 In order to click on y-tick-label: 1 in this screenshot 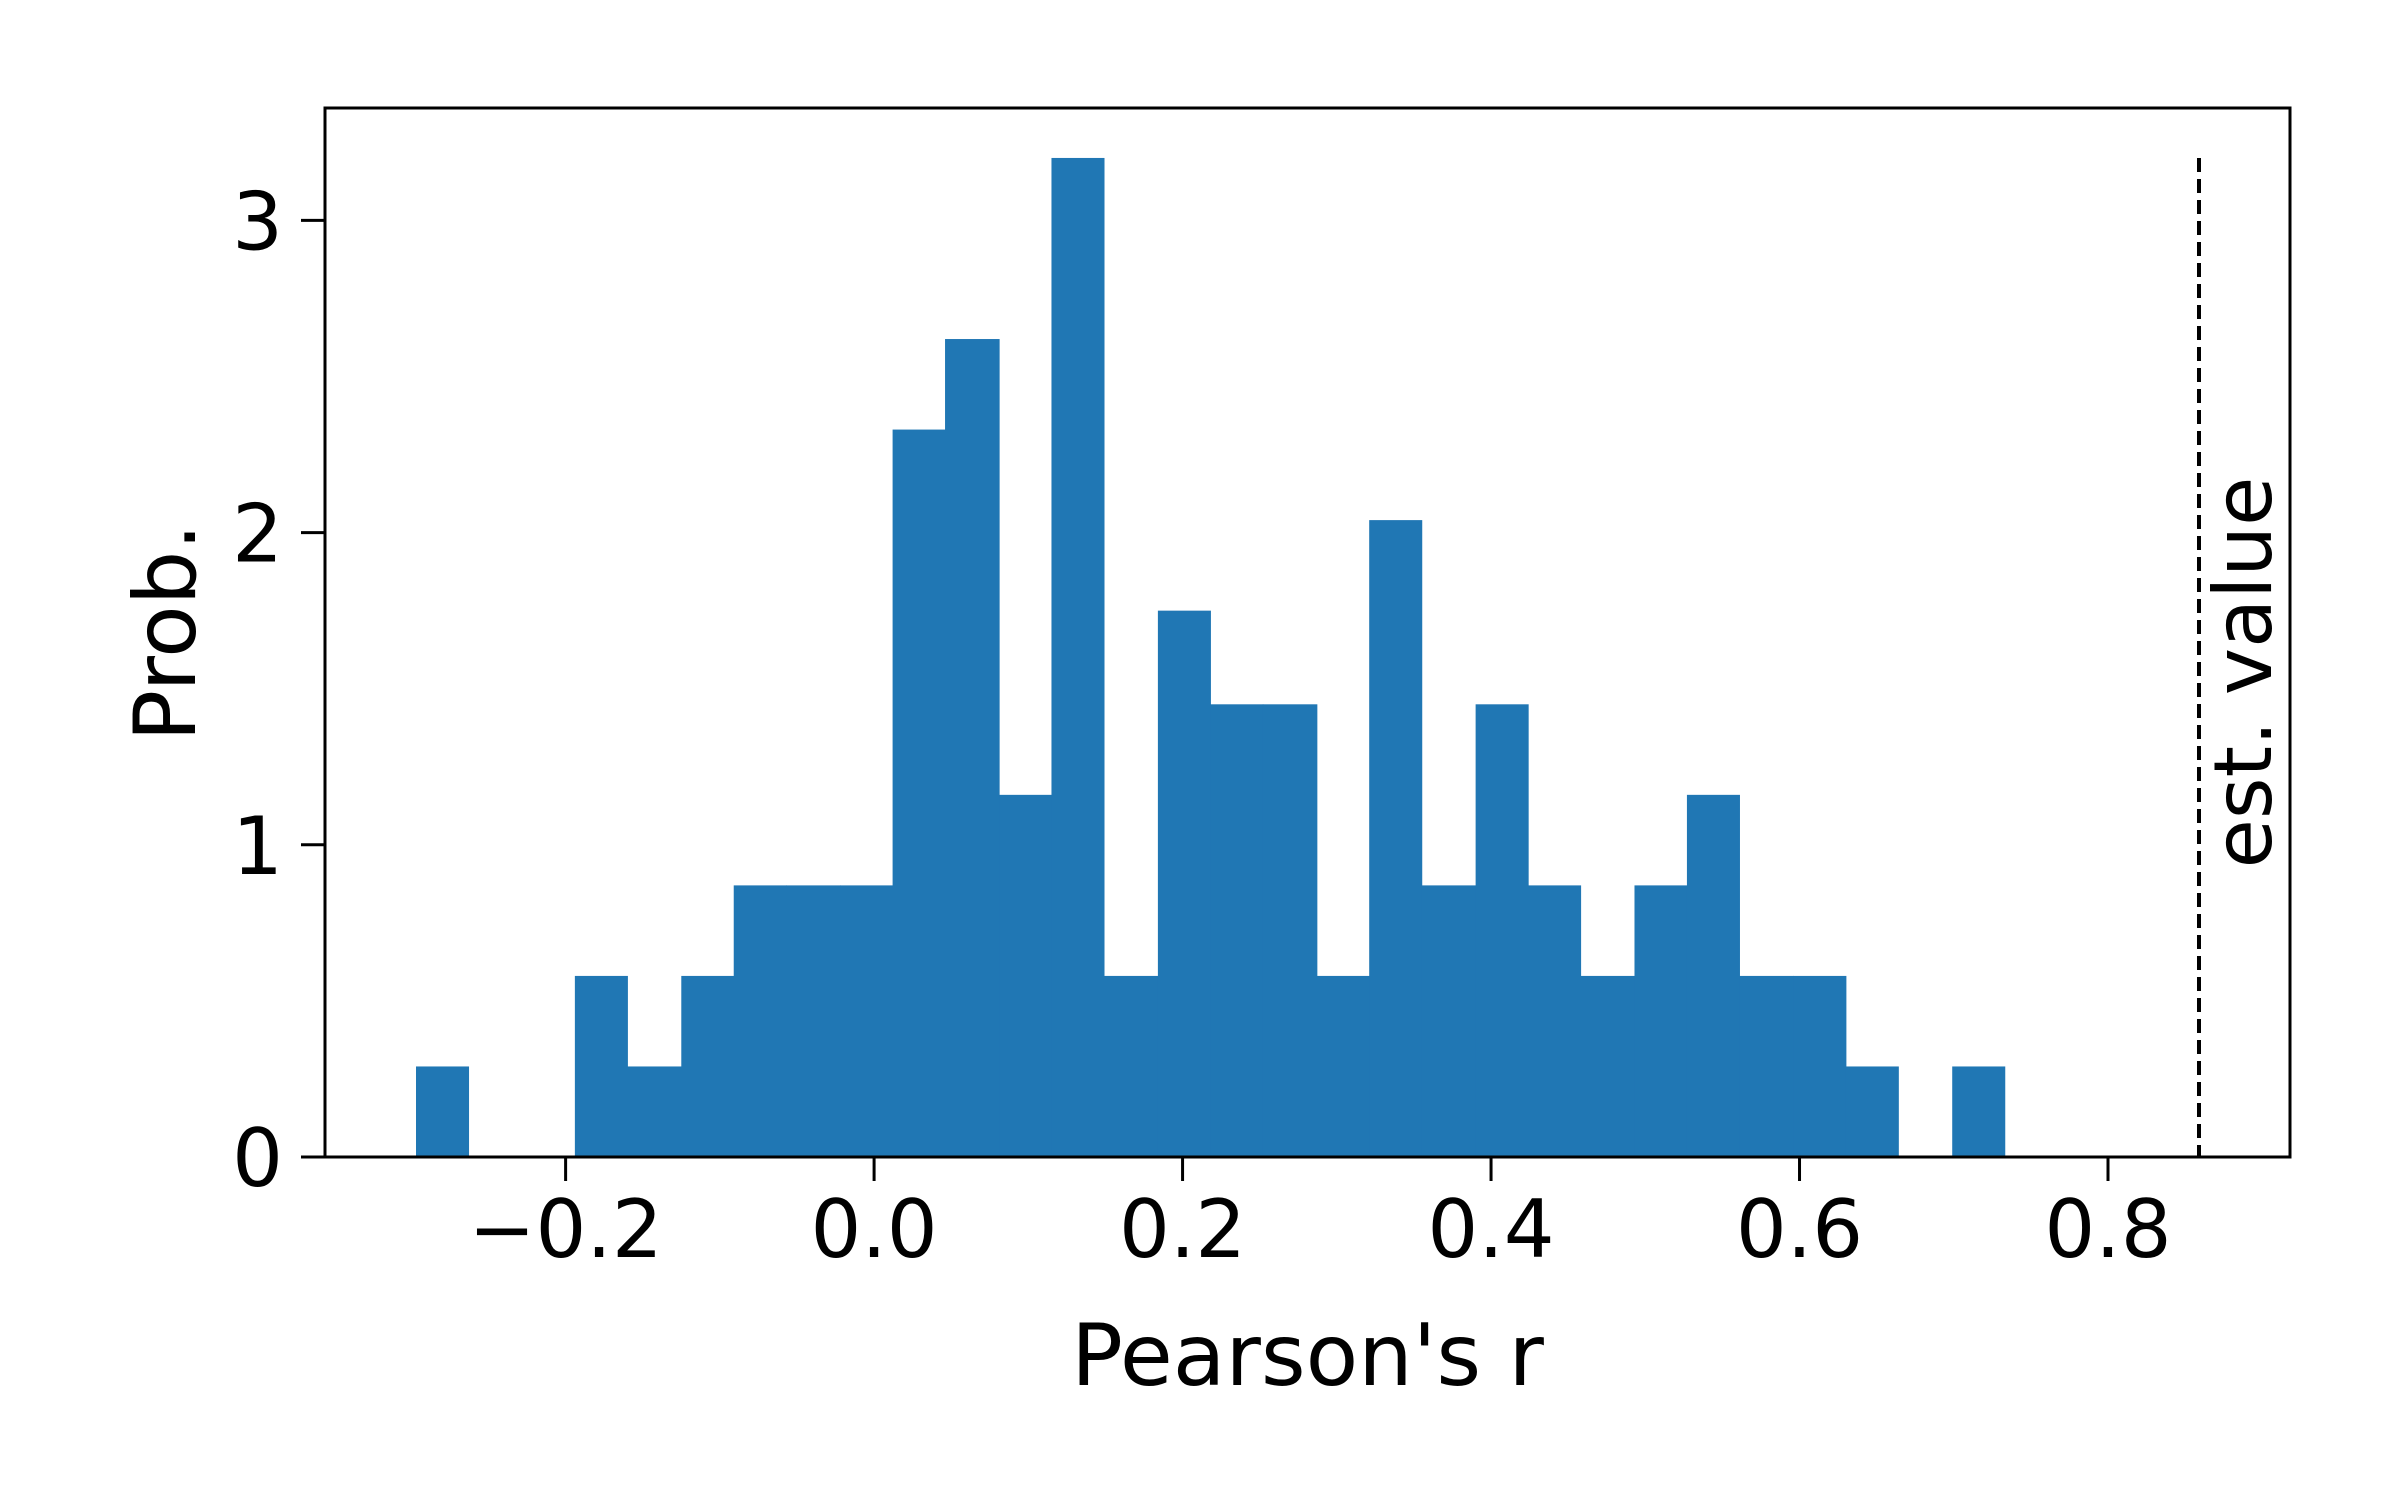, I will do `click(257, 846)`.